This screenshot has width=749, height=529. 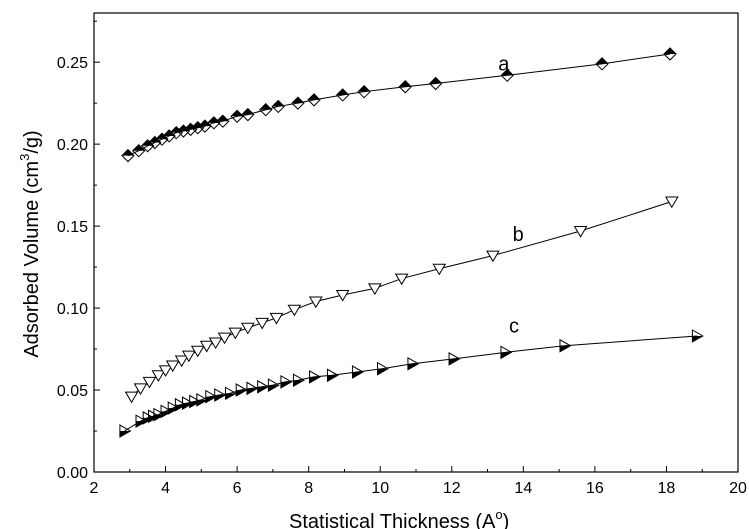 What do you see at coordinates (504, 64) in the screenshot?
I see `series-label-a: a` at bounding box center [504, 64].